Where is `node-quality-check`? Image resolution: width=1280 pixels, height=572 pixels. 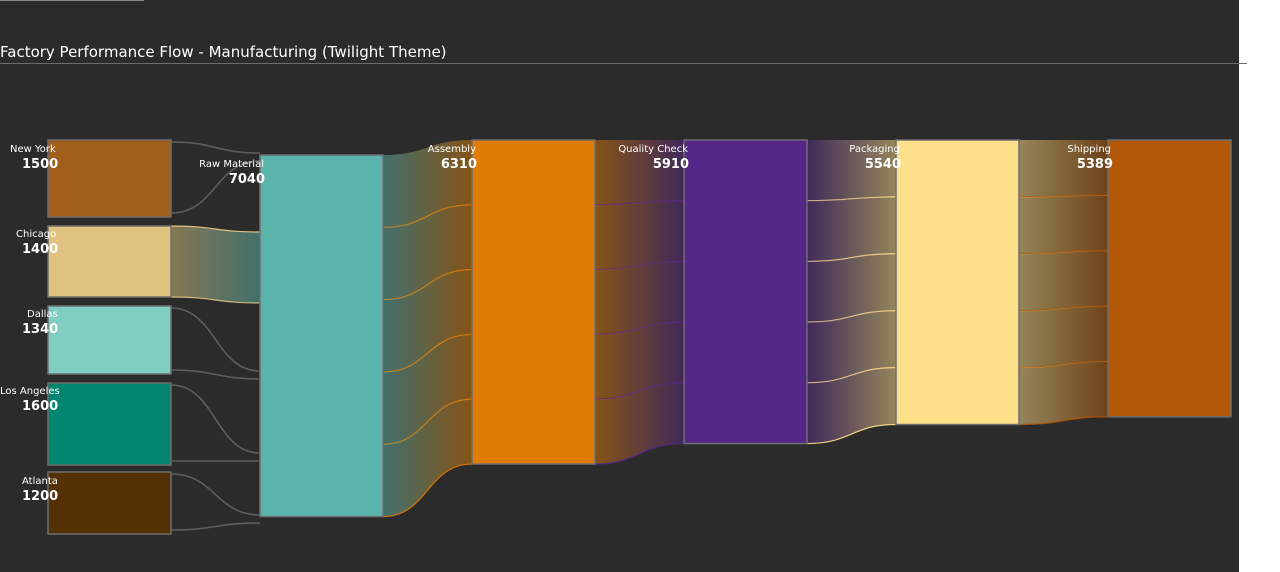
node-quality-check is located at coordinates (745, 292).